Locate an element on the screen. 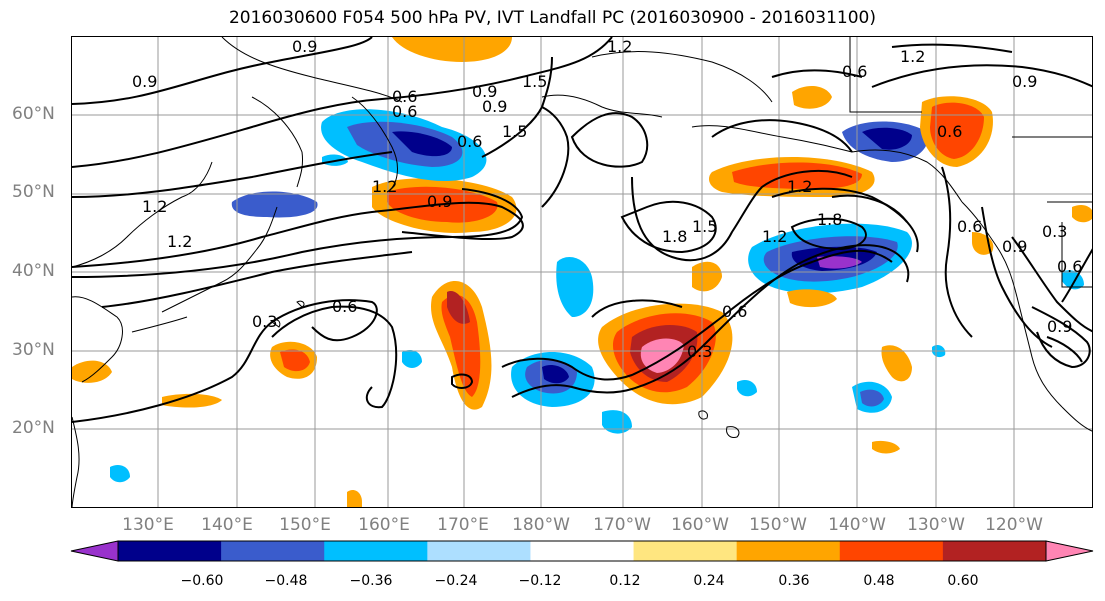 The height and width of the screenshot is (601, 1105). lon-label: 170°E is located at coordinates (463, 525).